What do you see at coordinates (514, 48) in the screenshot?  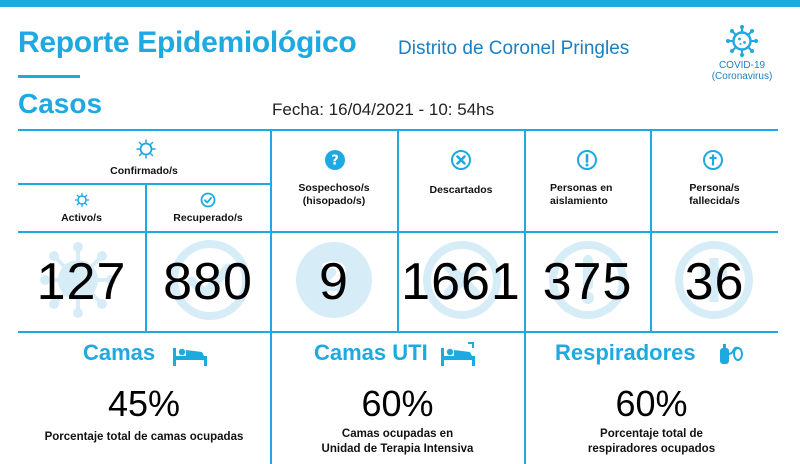 I see `district-subtitle: Distrito de Coronel Pringles` at bounding box center [514, 48].